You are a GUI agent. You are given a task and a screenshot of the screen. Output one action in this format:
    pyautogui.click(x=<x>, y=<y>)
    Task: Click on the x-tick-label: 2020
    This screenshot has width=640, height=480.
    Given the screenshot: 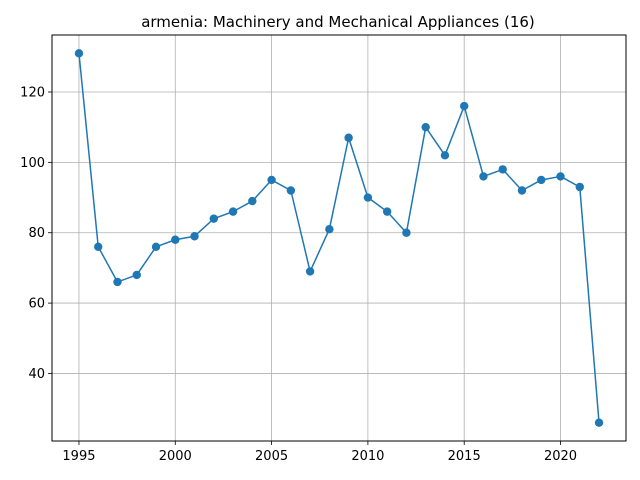 What is the action you would take?
    pyautogui.click(x=560, y=456)
    